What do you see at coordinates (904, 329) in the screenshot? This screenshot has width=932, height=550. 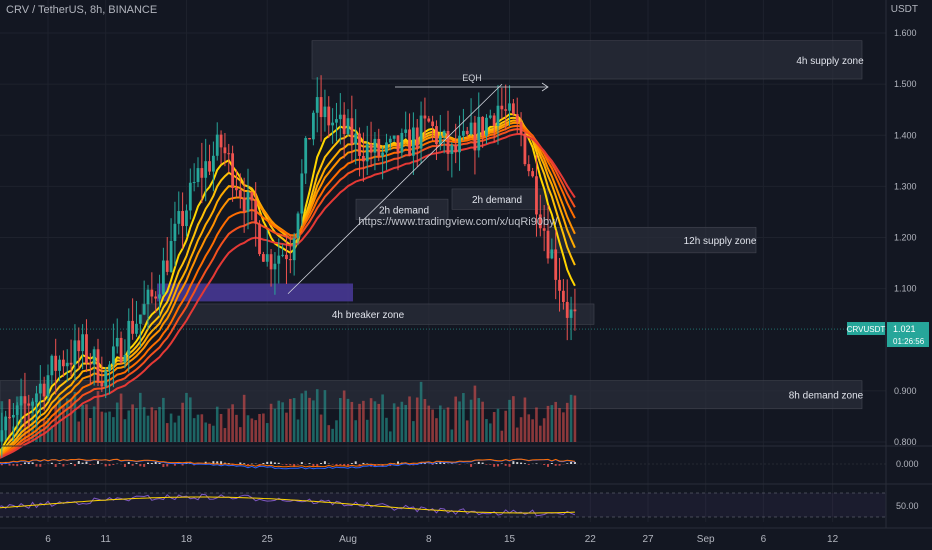 I see `last-price-label: 1.021` at bounding box center [904, 329].